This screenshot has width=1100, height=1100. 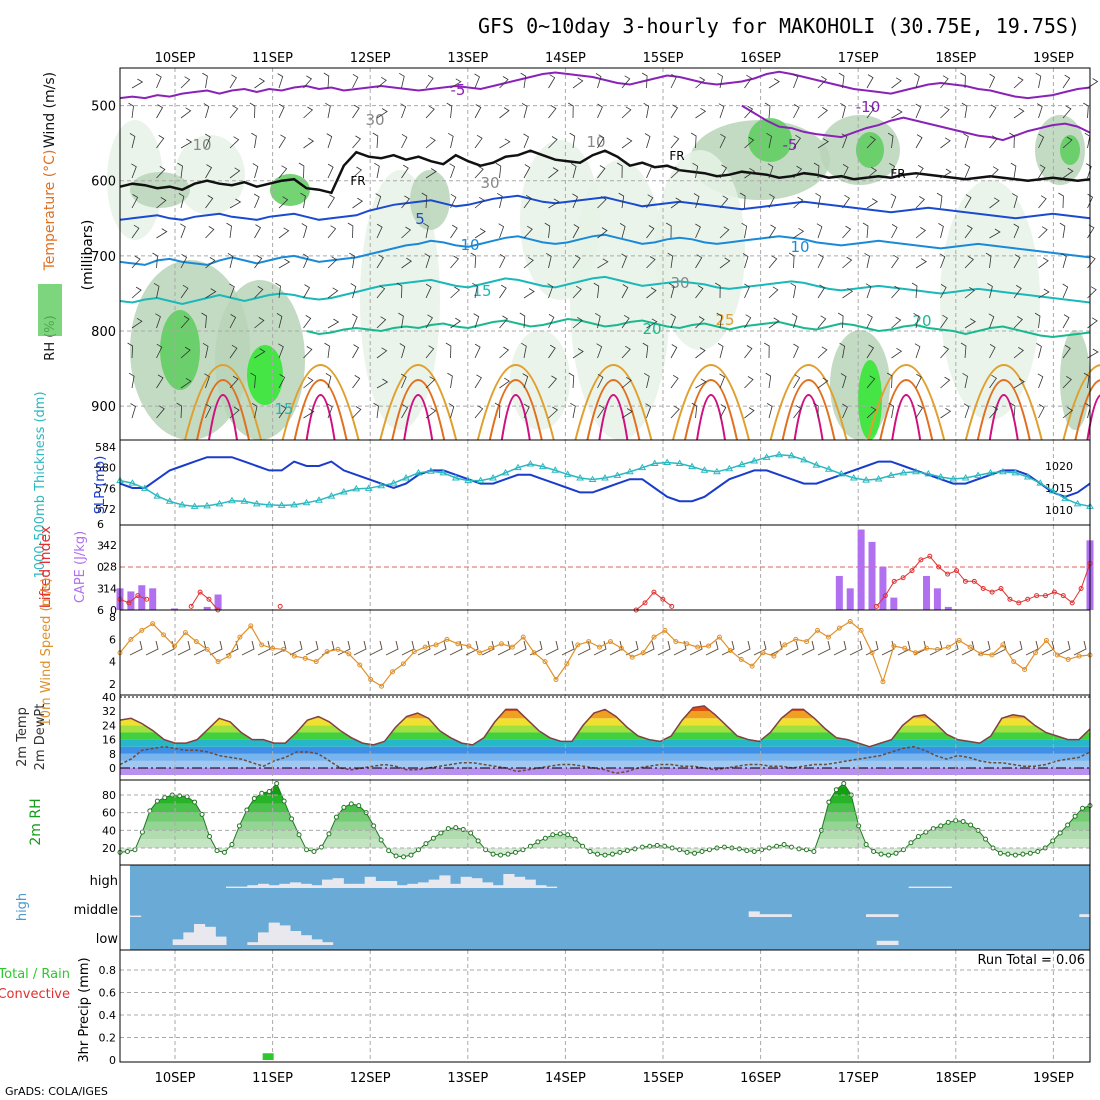 I want to click on date-label-top: 16SEP, so click(x=760, y=58).